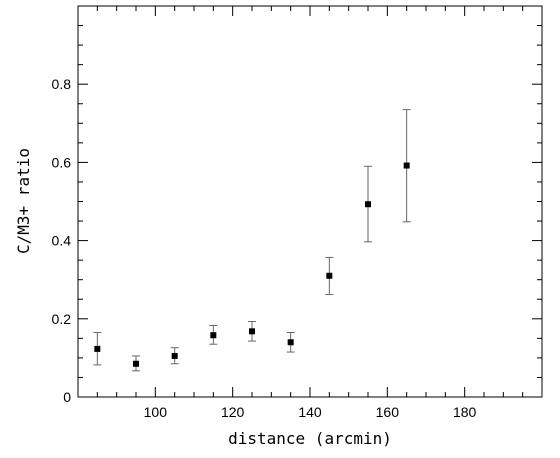  I want to click on x-tick-label: 120, so click(233, 412).